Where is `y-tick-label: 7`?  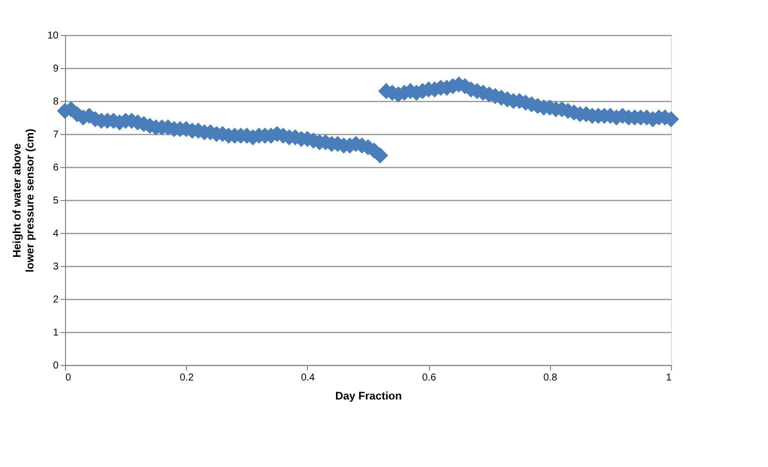
y-tick-label: 7 is located at coordinates (55, 135).